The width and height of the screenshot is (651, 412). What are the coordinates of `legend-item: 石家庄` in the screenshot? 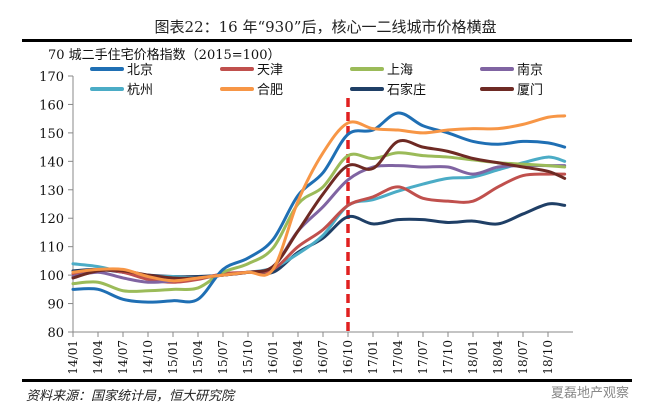 It's located at (388, 88).